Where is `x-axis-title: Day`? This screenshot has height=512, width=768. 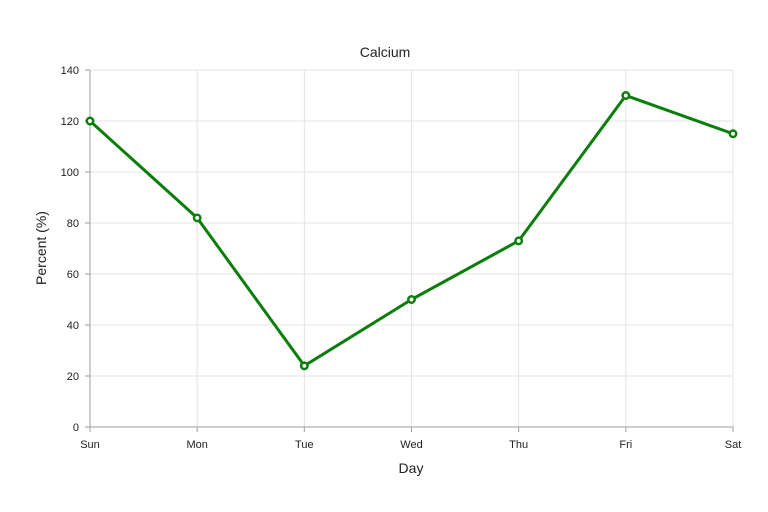
x-axis-title: Day is located at coordinates (411, 468).